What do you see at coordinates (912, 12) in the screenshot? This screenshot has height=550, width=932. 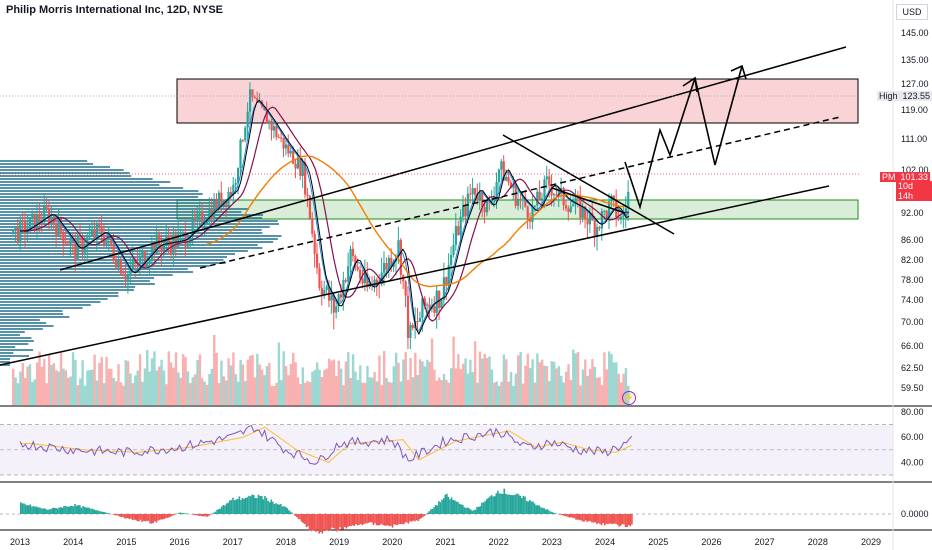 I see `currency-button: USD` at bounding box center [912, 12].